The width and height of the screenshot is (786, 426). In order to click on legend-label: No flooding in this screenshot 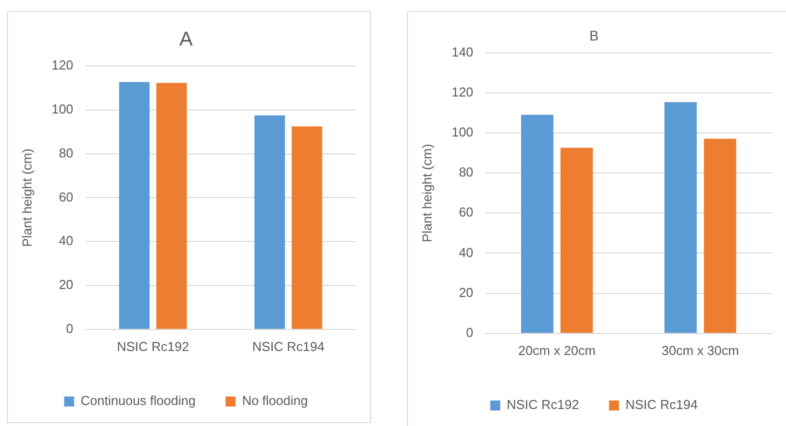, I will do `click(275, 400)`.